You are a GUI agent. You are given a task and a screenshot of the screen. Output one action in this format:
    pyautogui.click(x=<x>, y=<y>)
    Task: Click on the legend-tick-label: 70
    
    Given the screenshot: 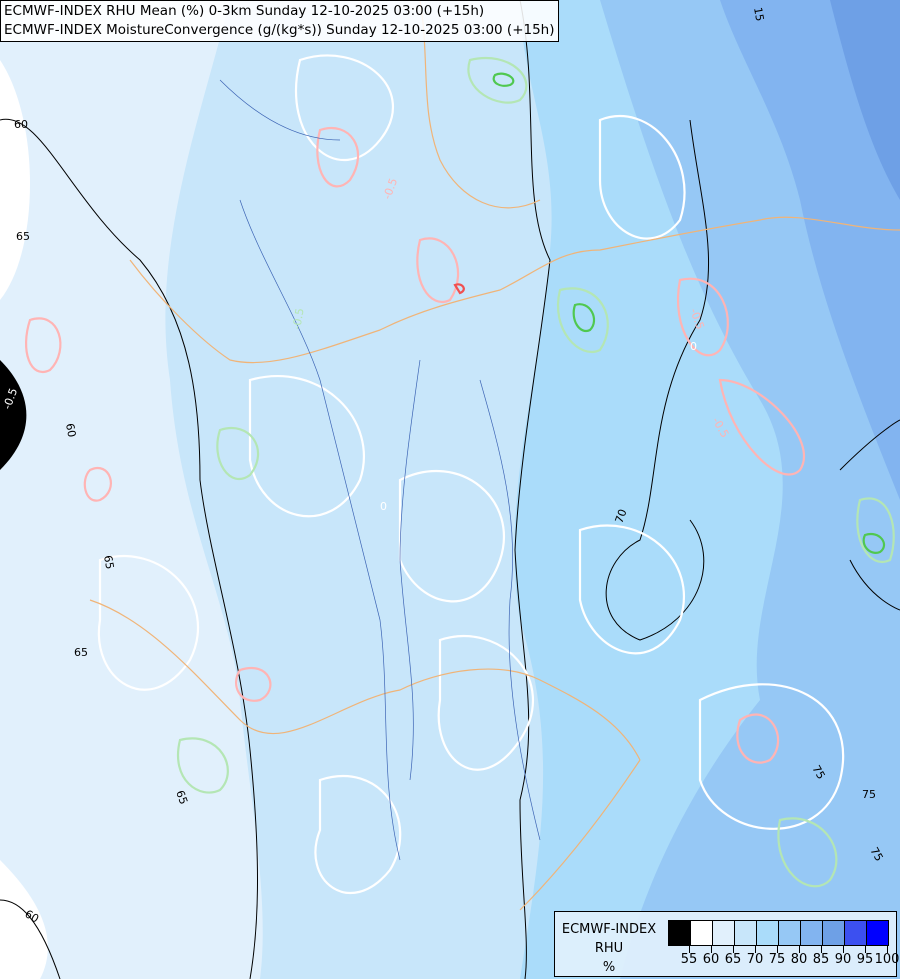 What is the action you would take?
    pyautogui.click(x=755, y=959)
    